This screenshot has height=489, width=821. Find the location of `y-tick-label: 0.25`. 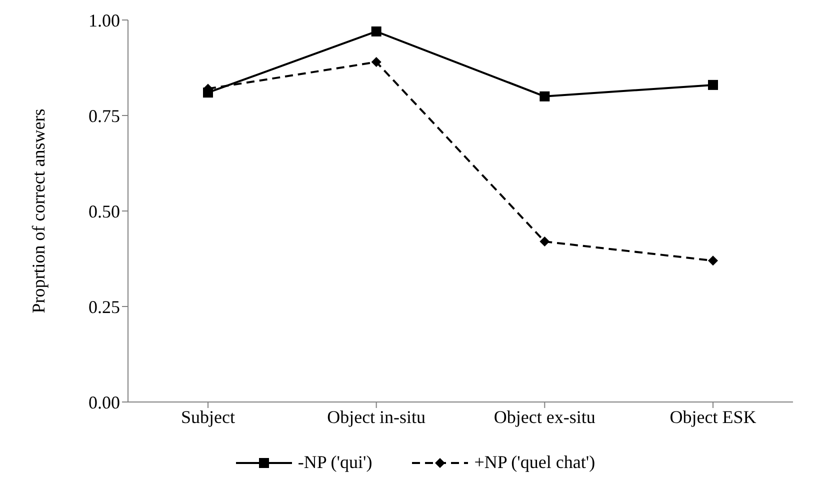

y-tick-label: 0.25 is located at coordinates (104, 306).